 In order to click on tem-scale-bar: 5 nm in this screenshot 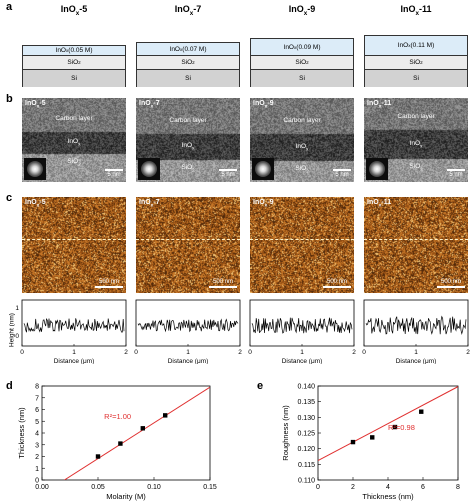, I will do `click(456, 173)`.